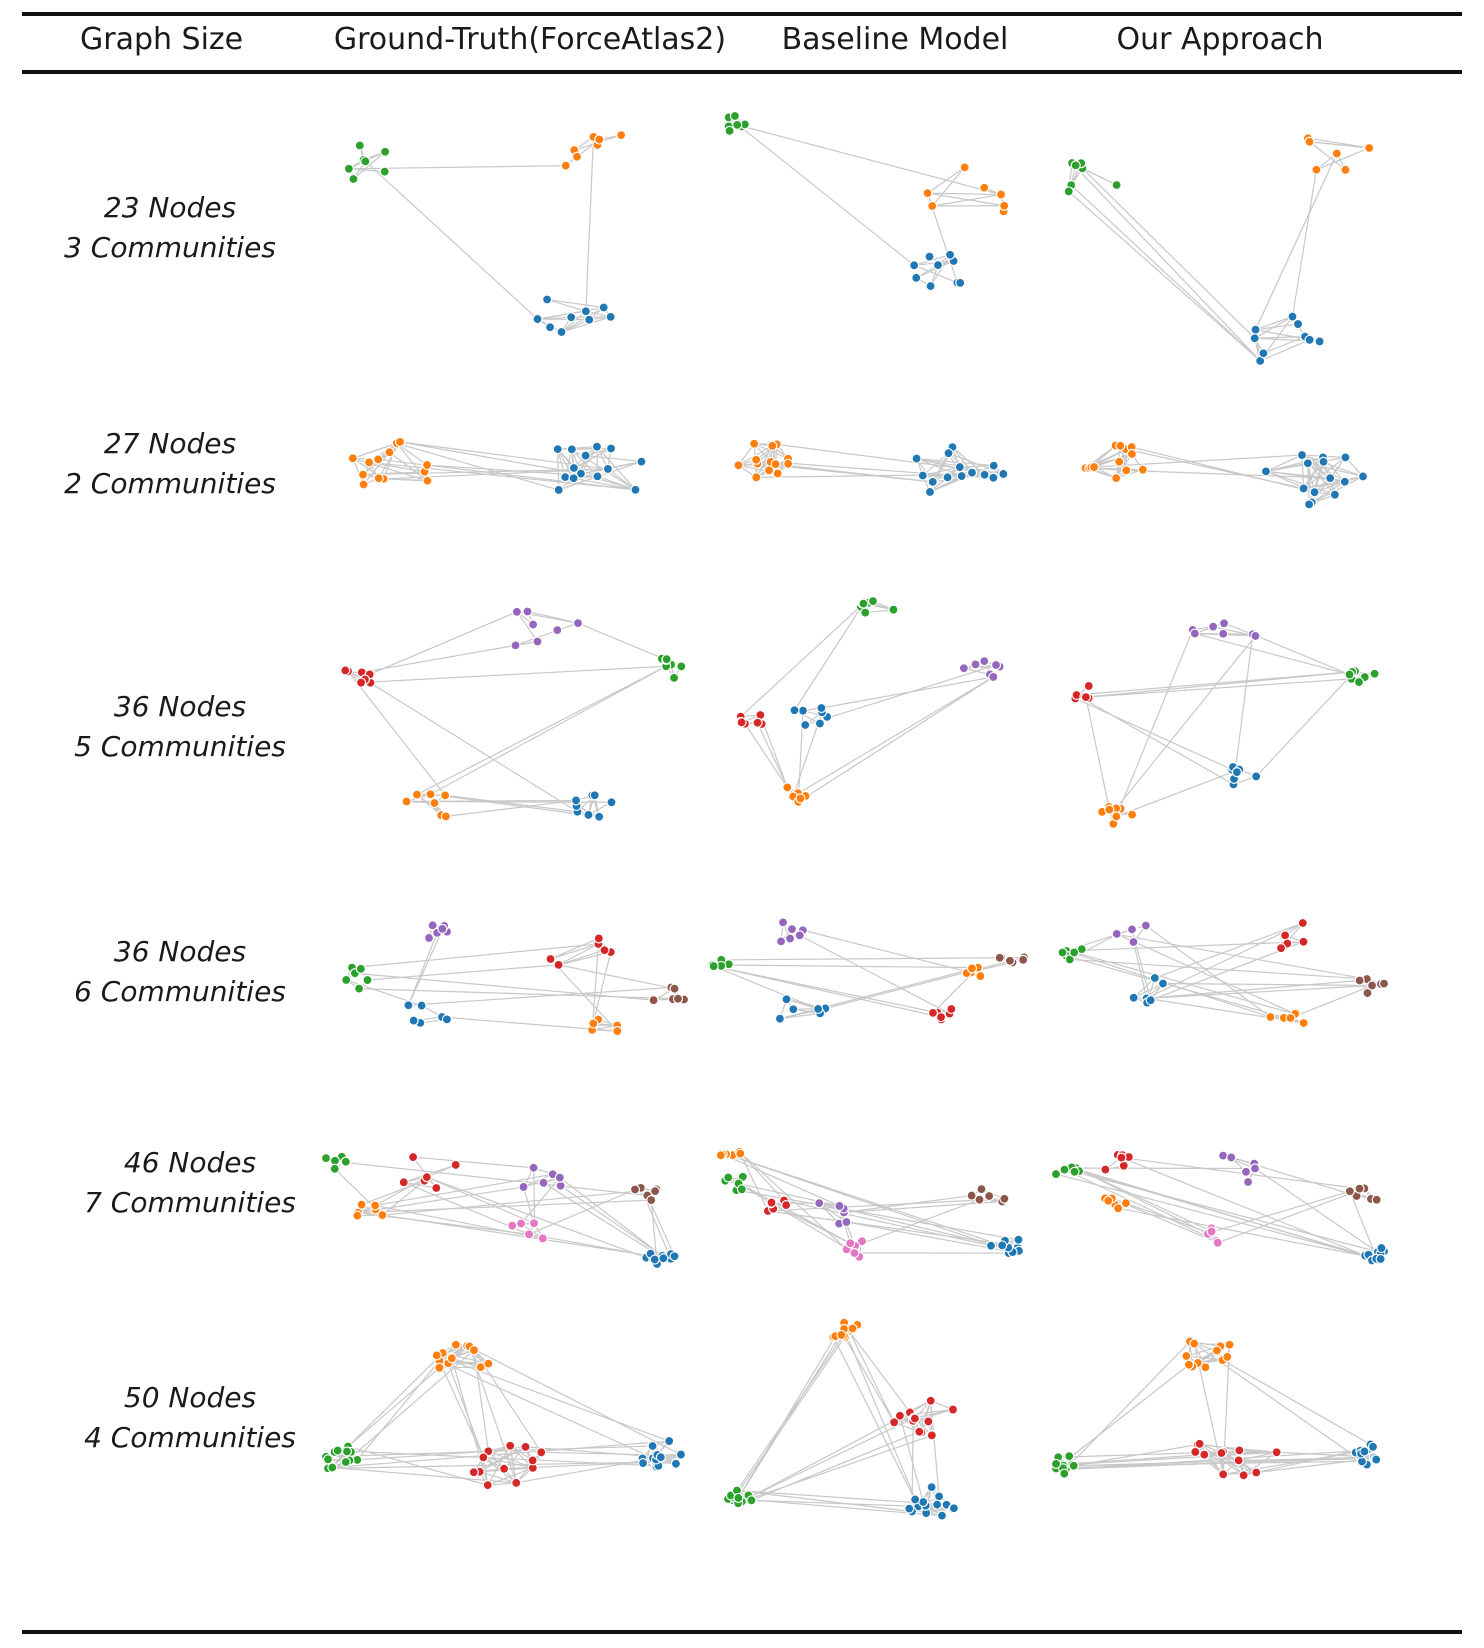 The width and height of the screenshot is (1484, 1648). I want to click on header-rule, so click(742, 72).